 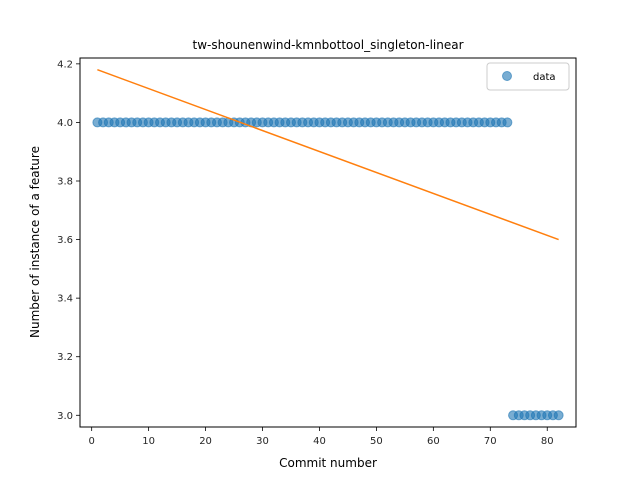 I want to click on legend-box, so click(x=528, y=76).